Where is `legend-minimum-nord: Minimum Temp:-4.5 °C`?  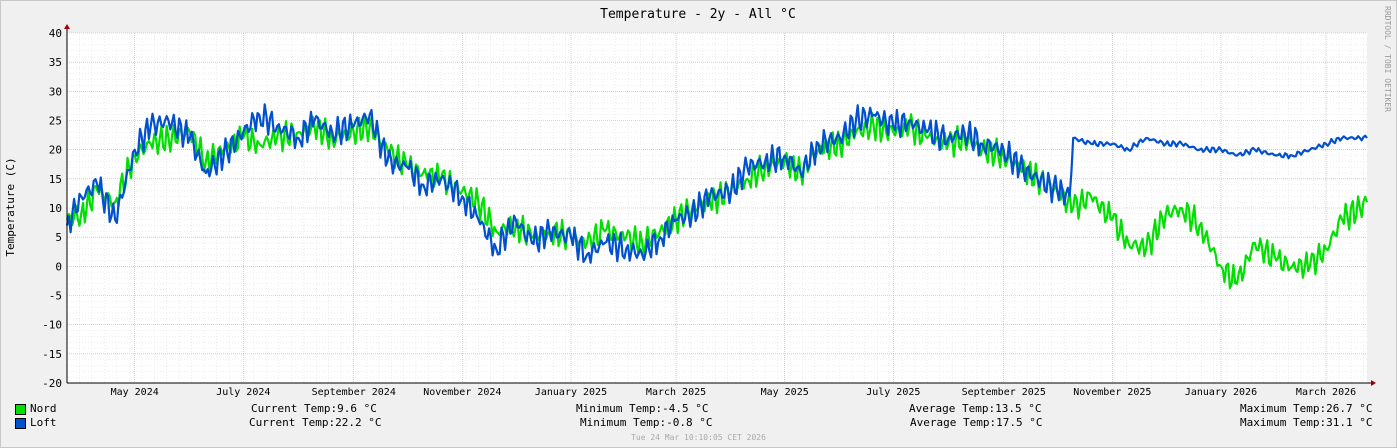 legend-minimum-nord: Minimum Temp:-4.5 °C is located at coordinates (642, 408).